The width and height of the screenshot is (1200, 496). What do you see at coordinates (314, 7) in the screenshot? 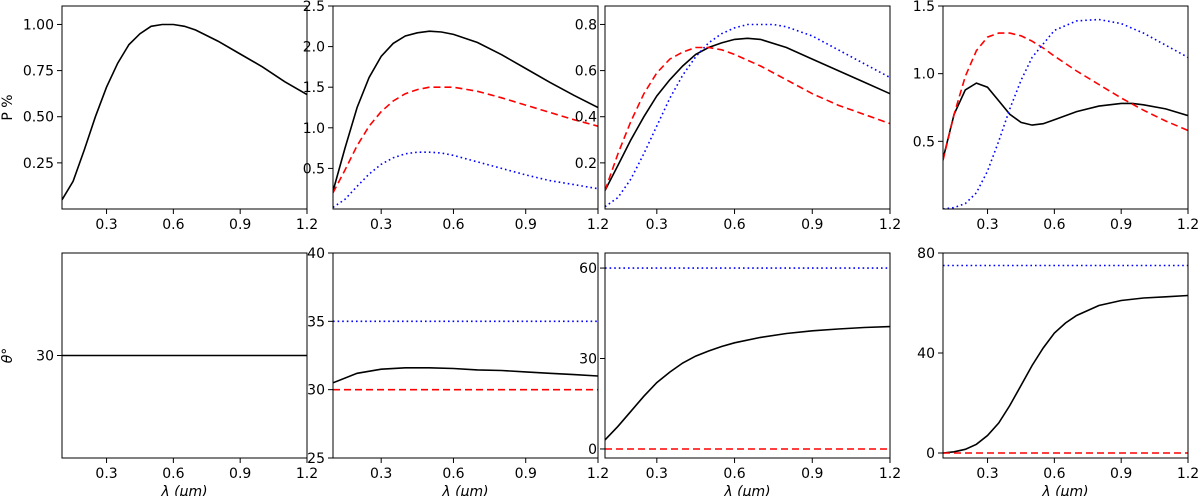
I see `y-tick-label: 2.5` at bounding box center [314, 7].